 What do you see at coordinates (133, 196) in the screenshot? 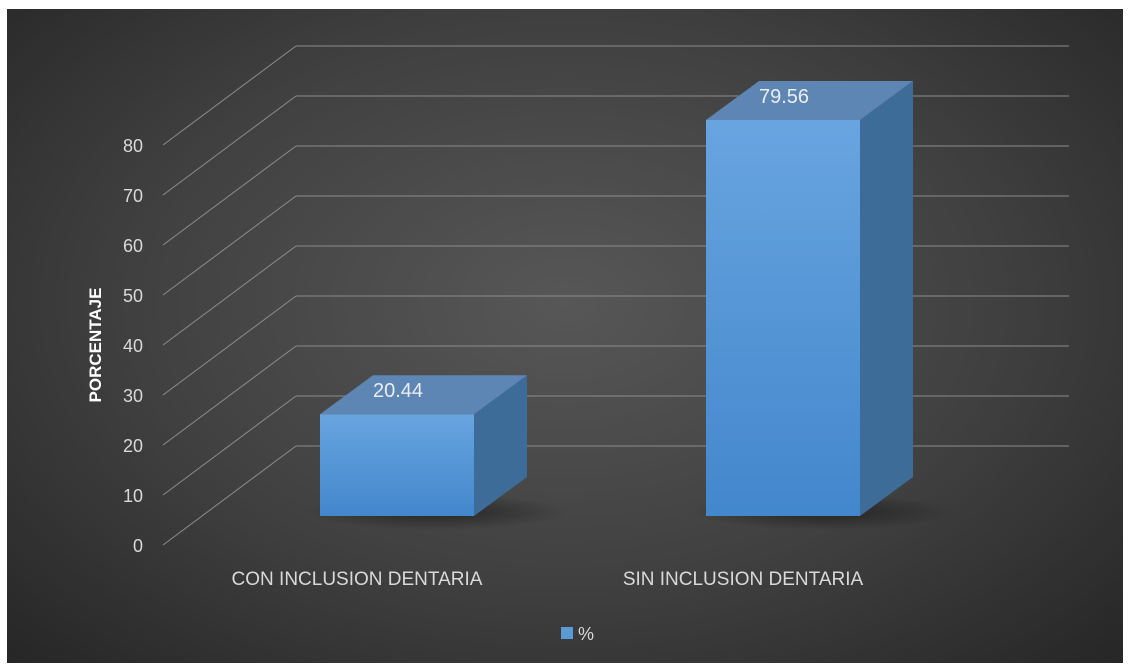
I see `y-tick-label-70: 70` at bounding box center [133, 196].